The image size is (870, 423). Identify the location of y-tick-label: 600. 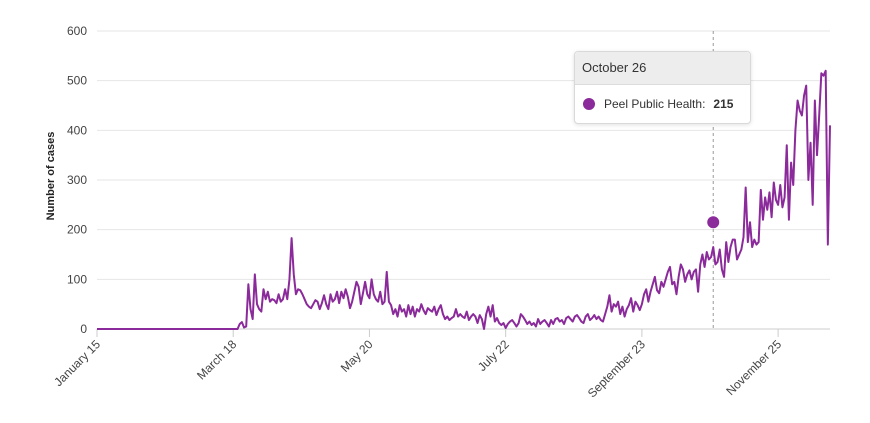
(77, 31).